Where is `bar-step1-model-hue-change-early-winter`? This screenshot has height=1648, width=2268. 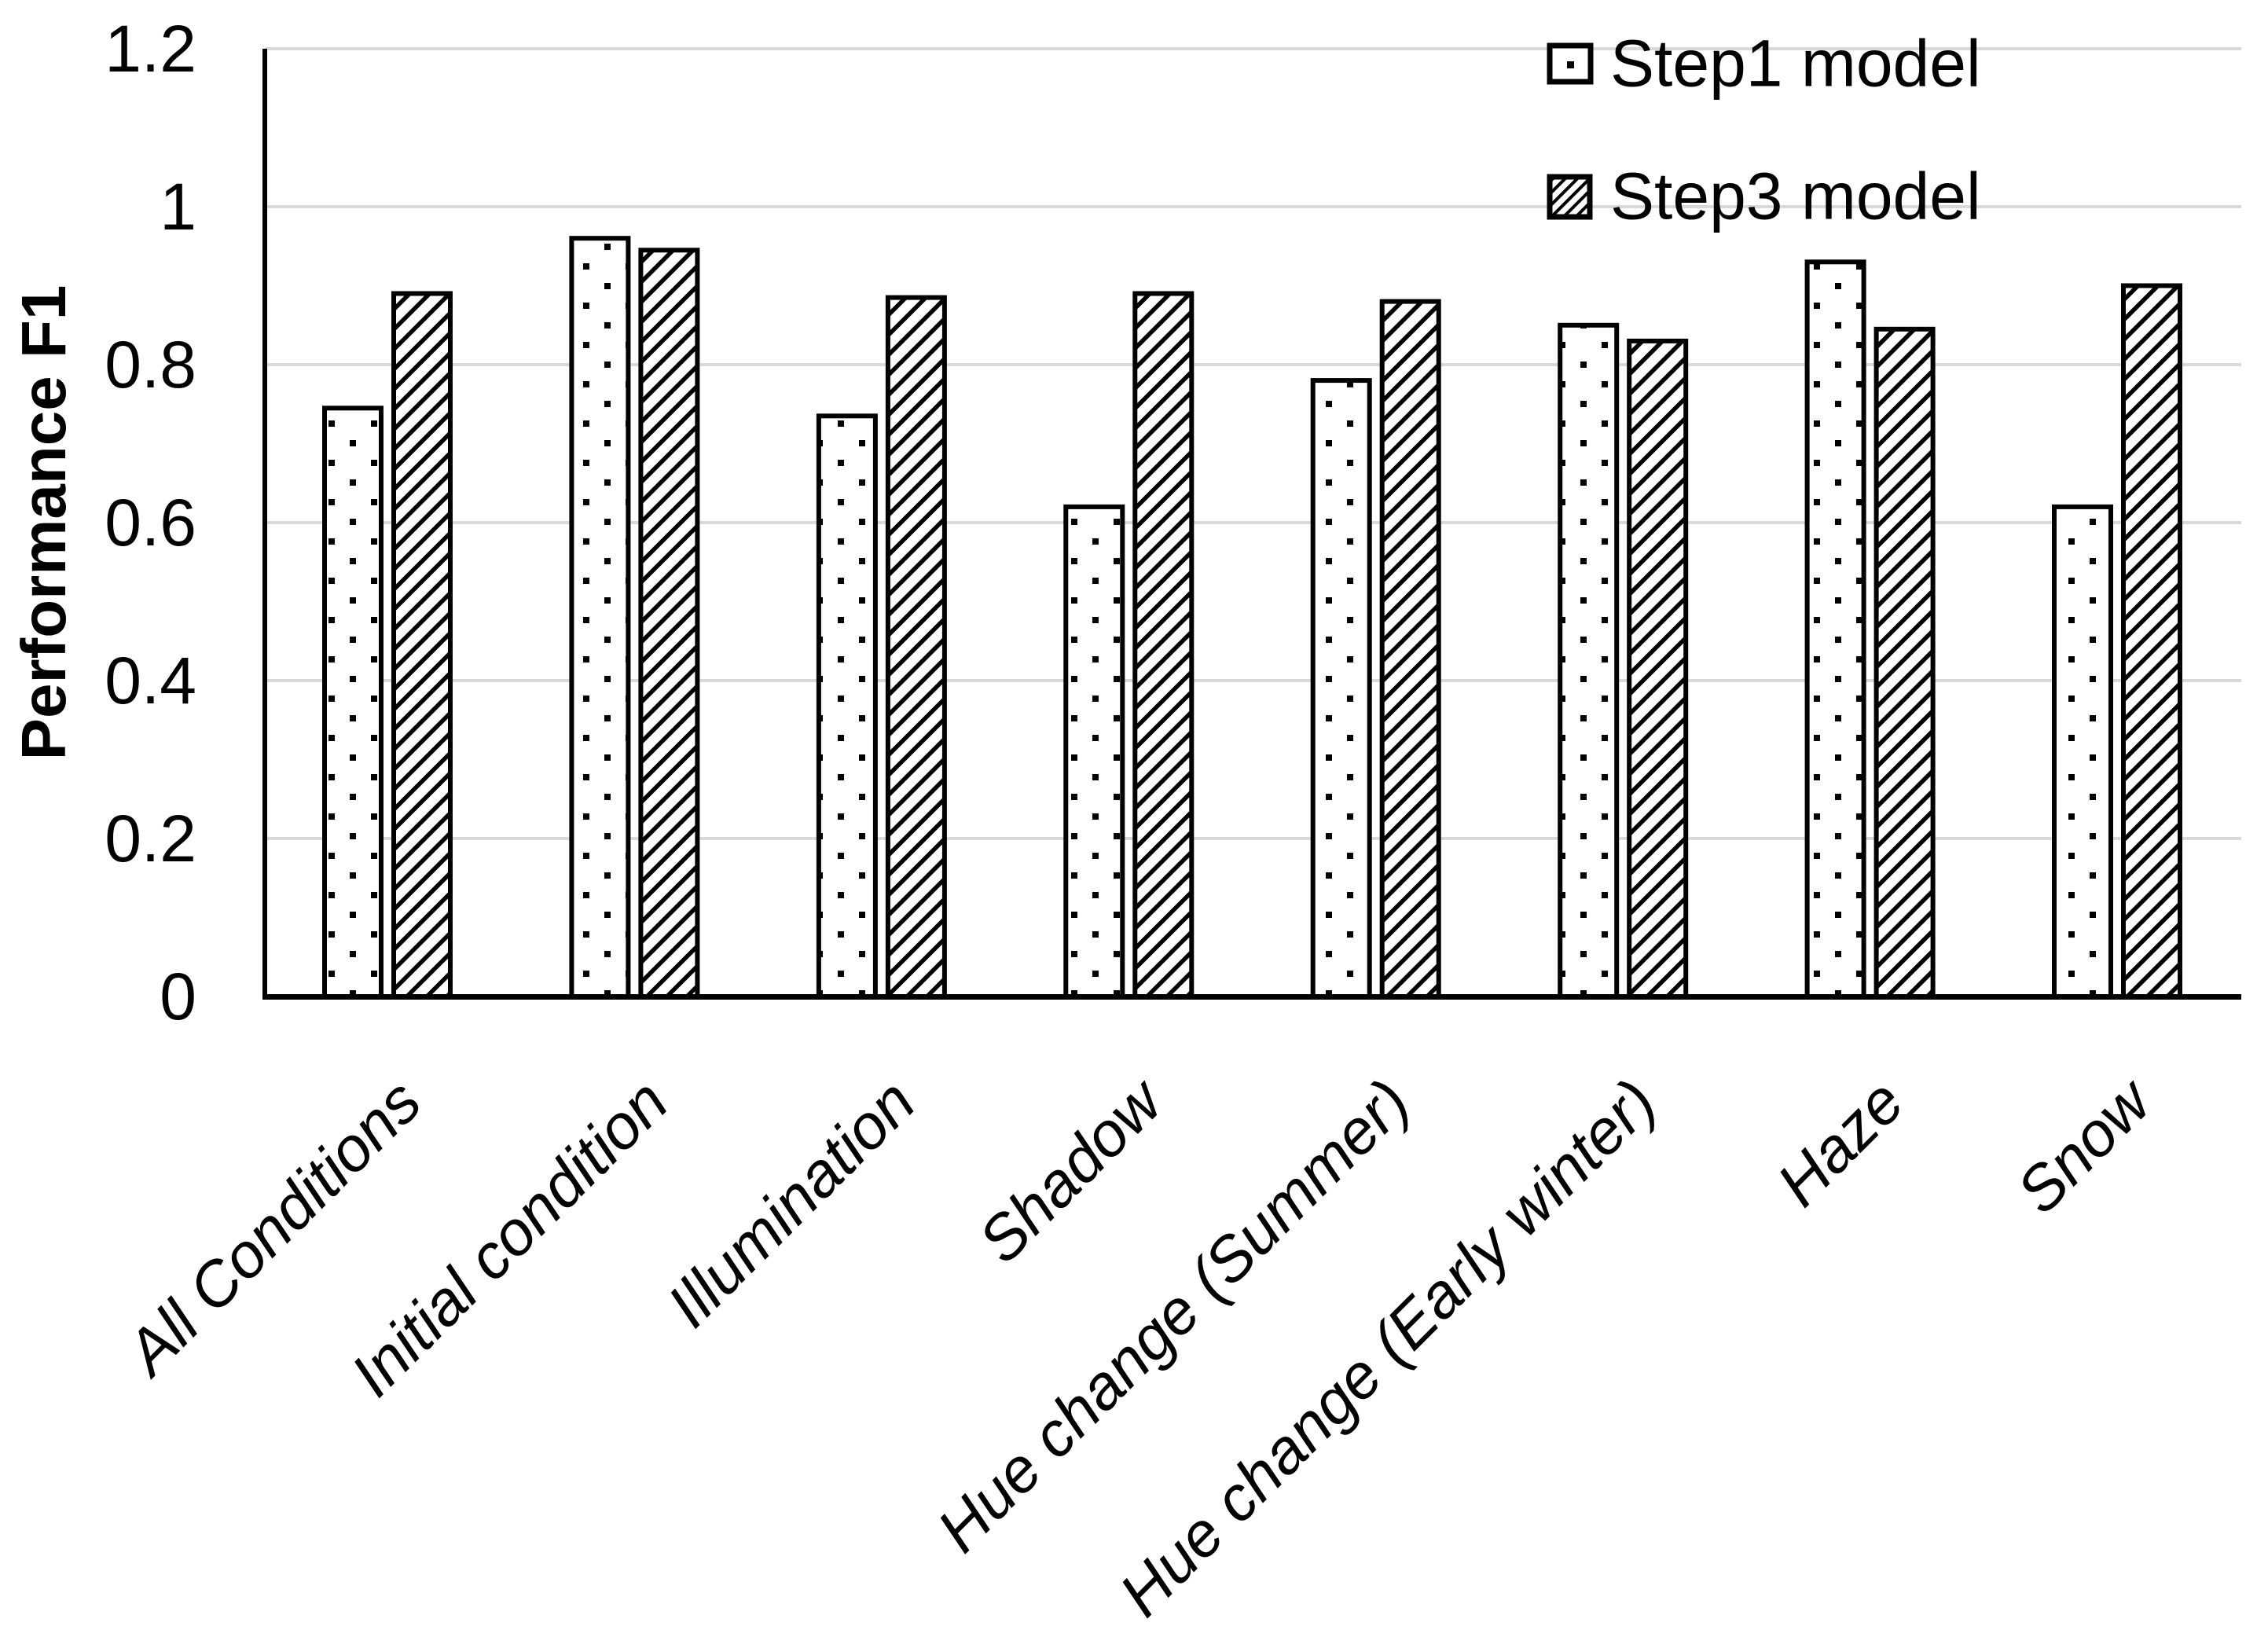 bar-step1-model-hue-change-early-winter is located at coordinates (1589, 661).